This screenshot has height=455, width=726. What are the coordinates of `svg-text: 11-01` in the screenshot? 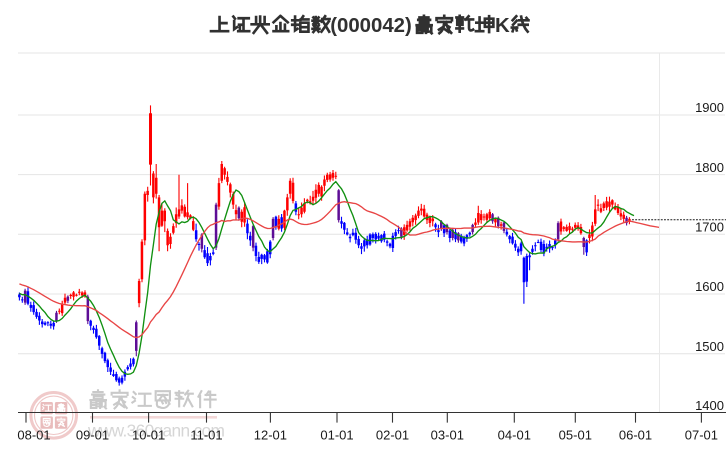 It's located at (206, 435).